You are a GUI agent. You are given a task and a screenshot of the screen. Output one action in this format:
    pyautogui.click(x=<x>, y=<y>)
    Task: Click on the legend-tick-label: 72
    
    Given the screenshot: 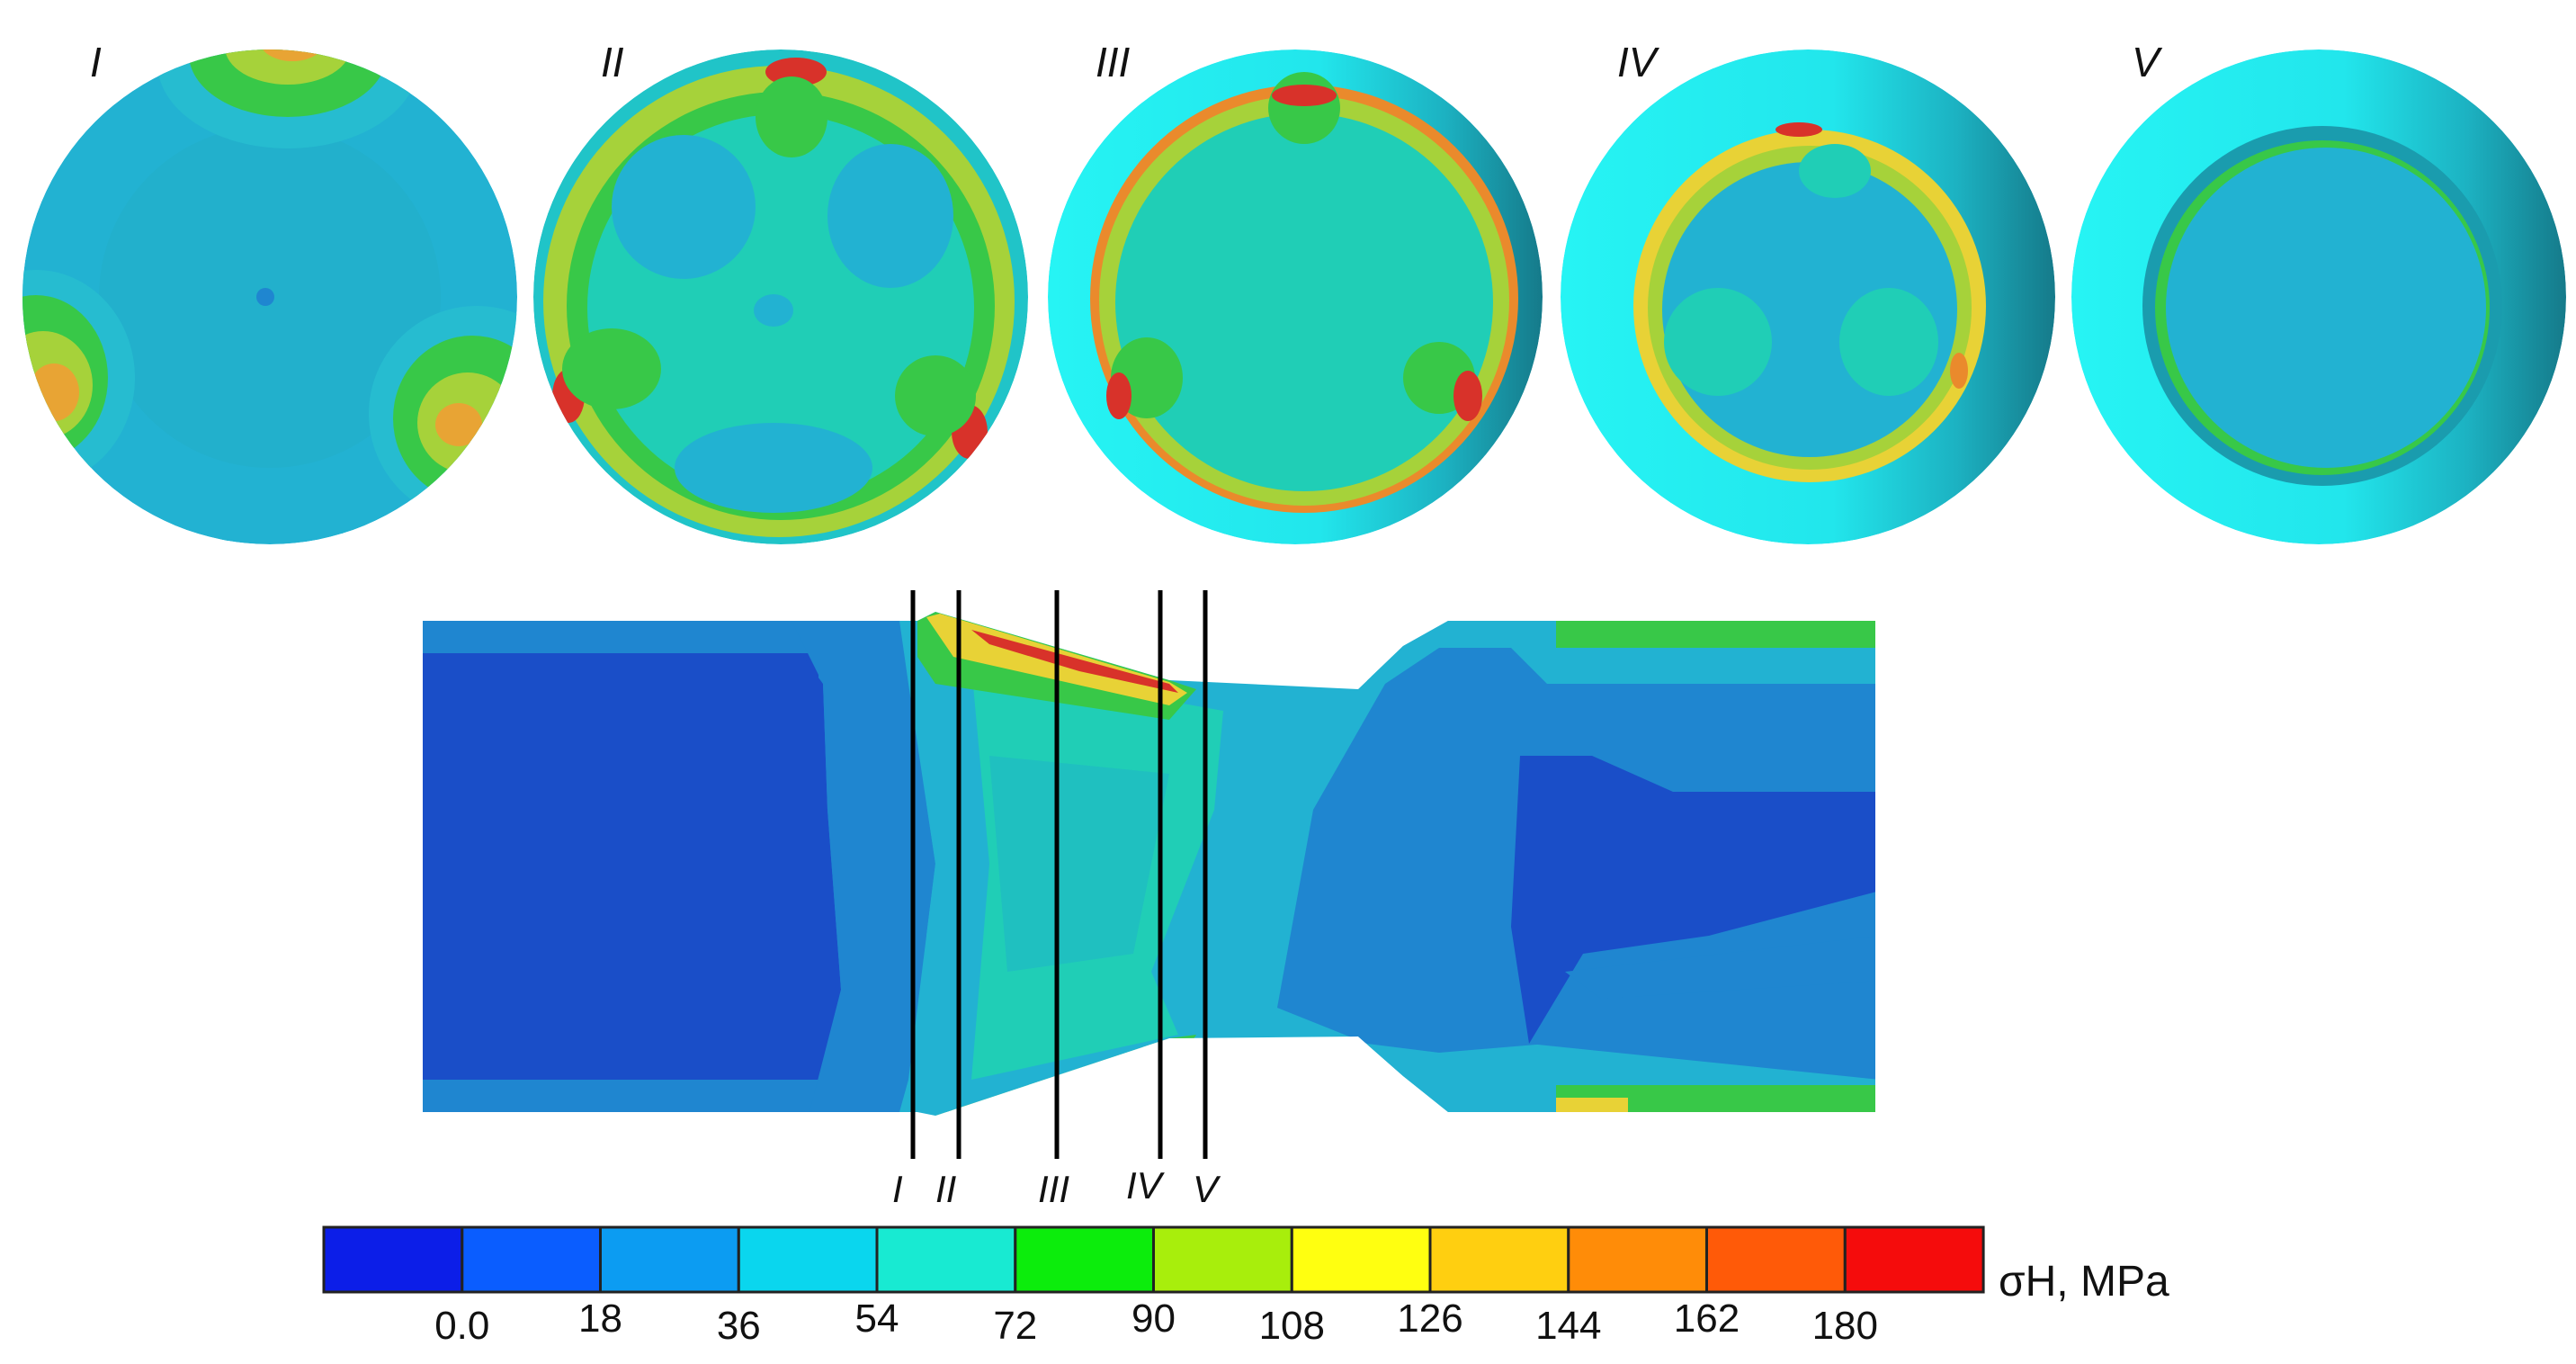 What is the action you would take?
    pyautogui.click(x=1015, y=1326)
    